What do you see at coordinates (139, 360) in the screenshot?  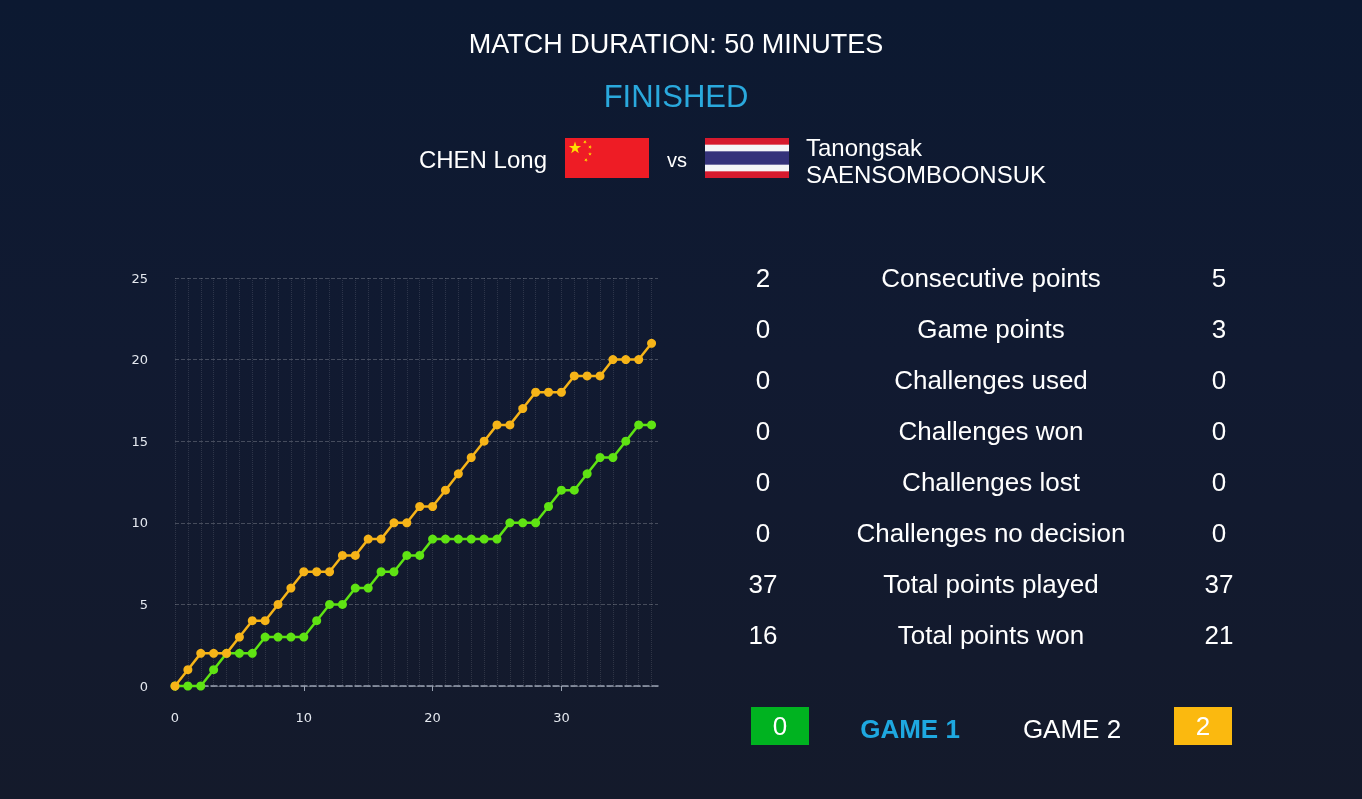 I see `y-tick-label: 20` at bounding box center [139, 360].